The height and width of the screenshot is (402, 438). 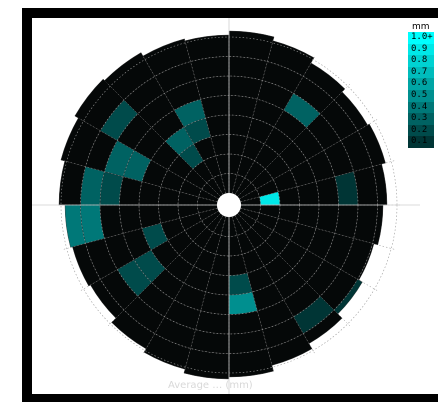 What do you see at coordinates (421, 95) in the screenshot?
I see `legend-swatch: 0.5` at bounding box center [421, 95].